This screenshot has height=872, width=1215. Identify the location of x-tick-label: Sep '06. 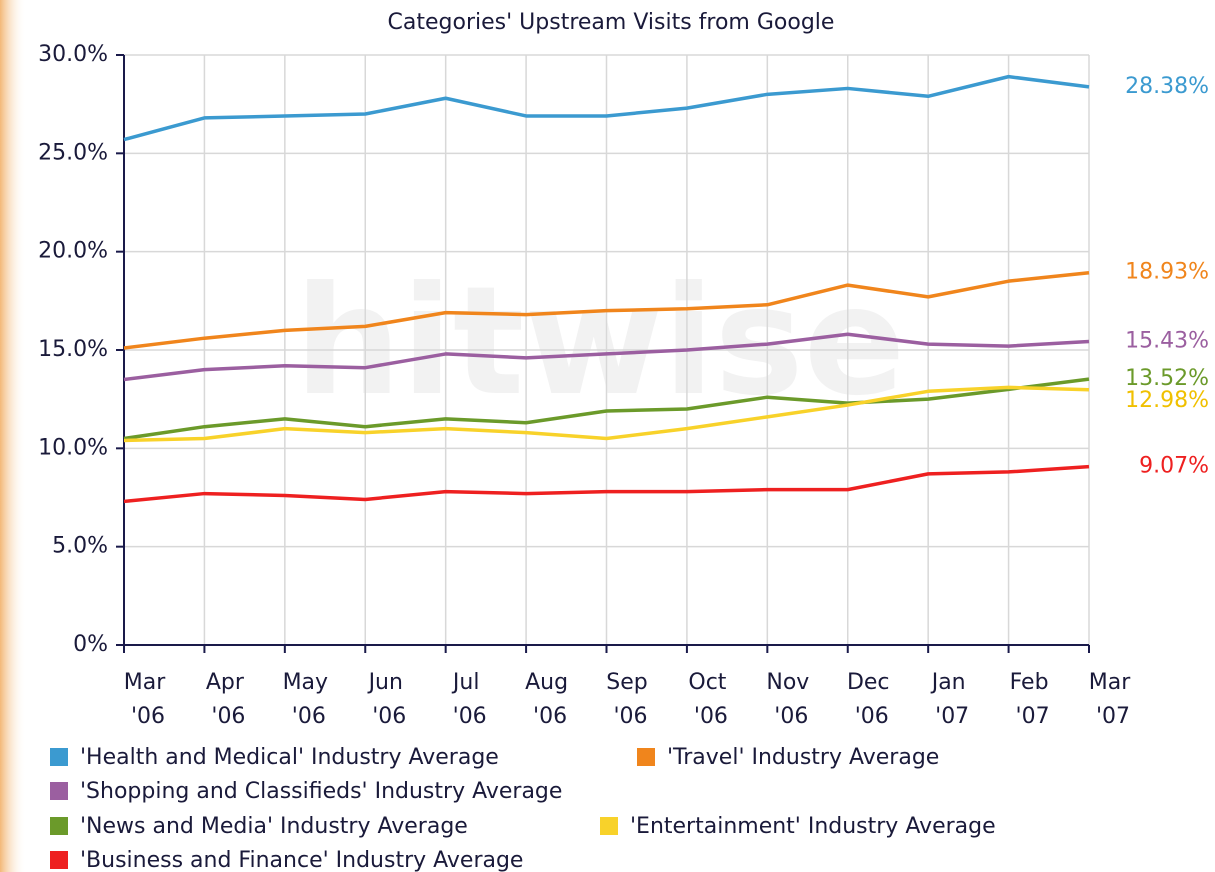
(630, 699).